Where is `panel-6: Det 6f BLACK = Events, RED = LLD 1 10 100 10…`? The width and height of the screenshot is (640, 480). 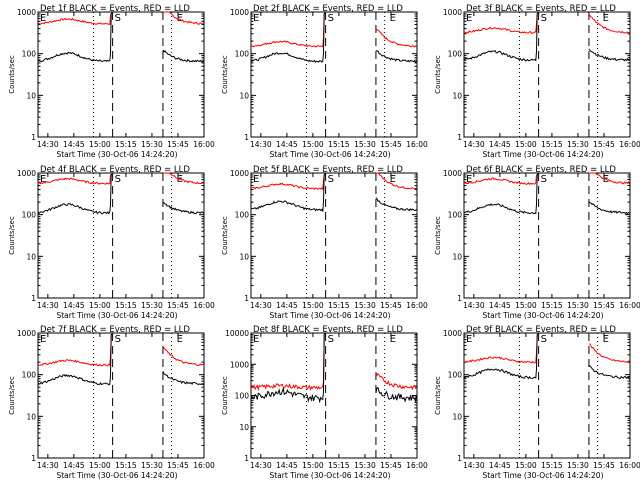 panel-6: Det 6f BLACK = Events, RED = LLD 1 10 100 10… is located at coordinates (537, 242).